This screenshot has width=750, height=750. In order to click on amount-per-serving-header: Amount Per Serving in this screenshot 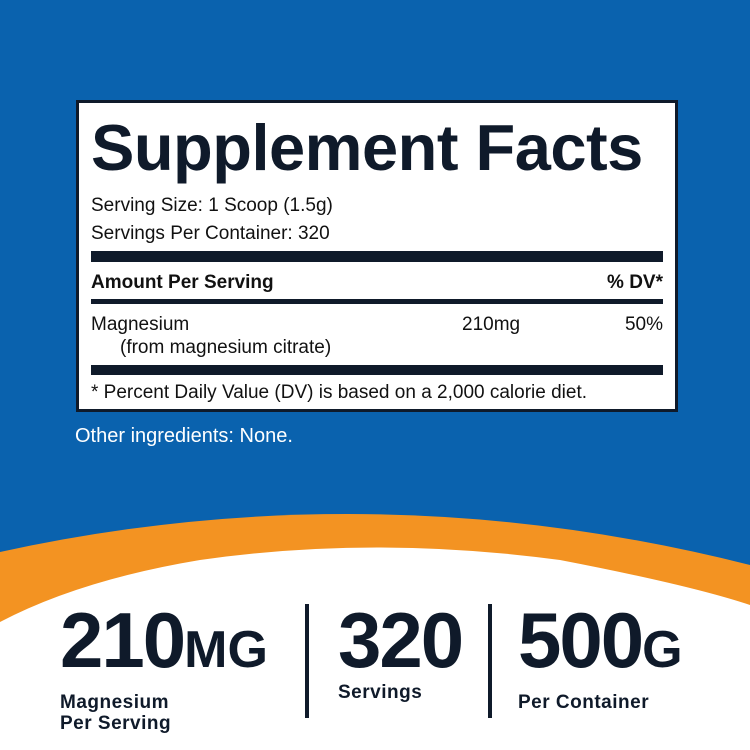, I will do `click(182, 282)`.